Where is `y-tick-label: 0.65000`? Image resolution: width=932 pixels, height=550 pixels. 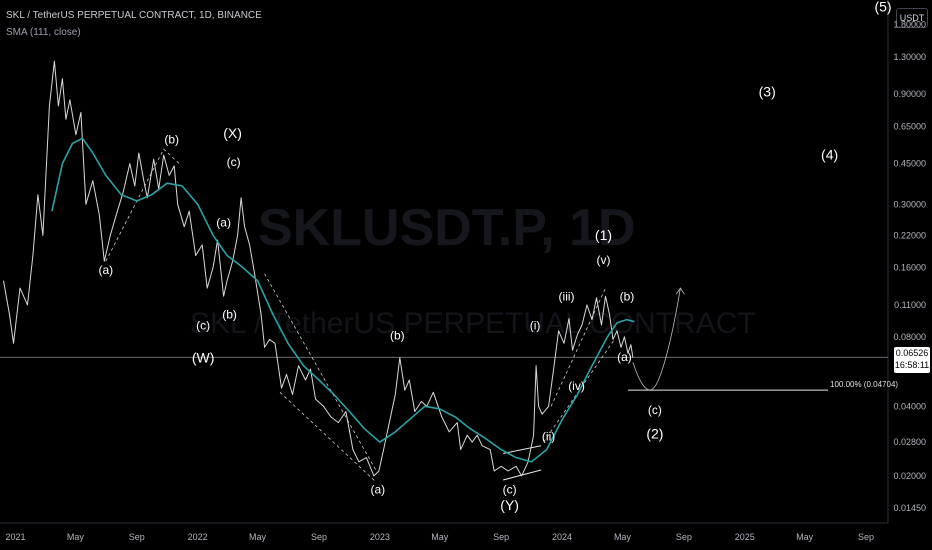 y-tick-label: 0.65000 is located at coordinates (909, 127).